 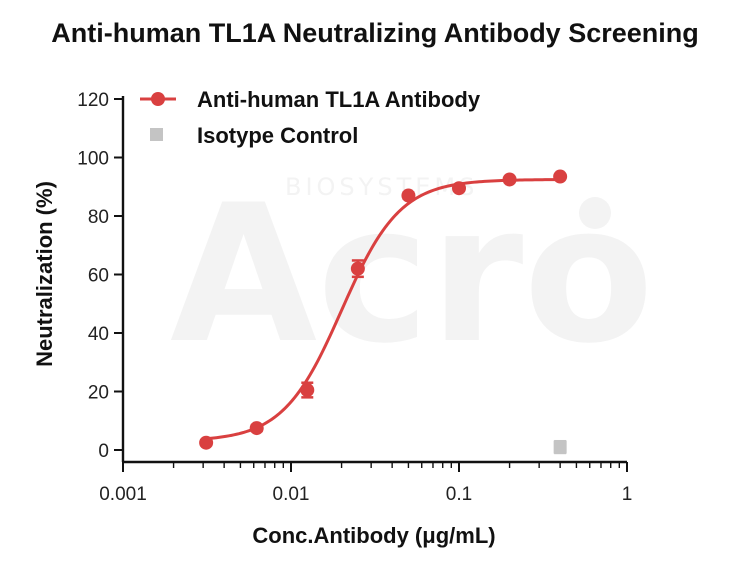 What do you see at coordinates (98, 217) in the screenshot?
I see `y-tick-label-4: 80` at bounding box center [98, 217].